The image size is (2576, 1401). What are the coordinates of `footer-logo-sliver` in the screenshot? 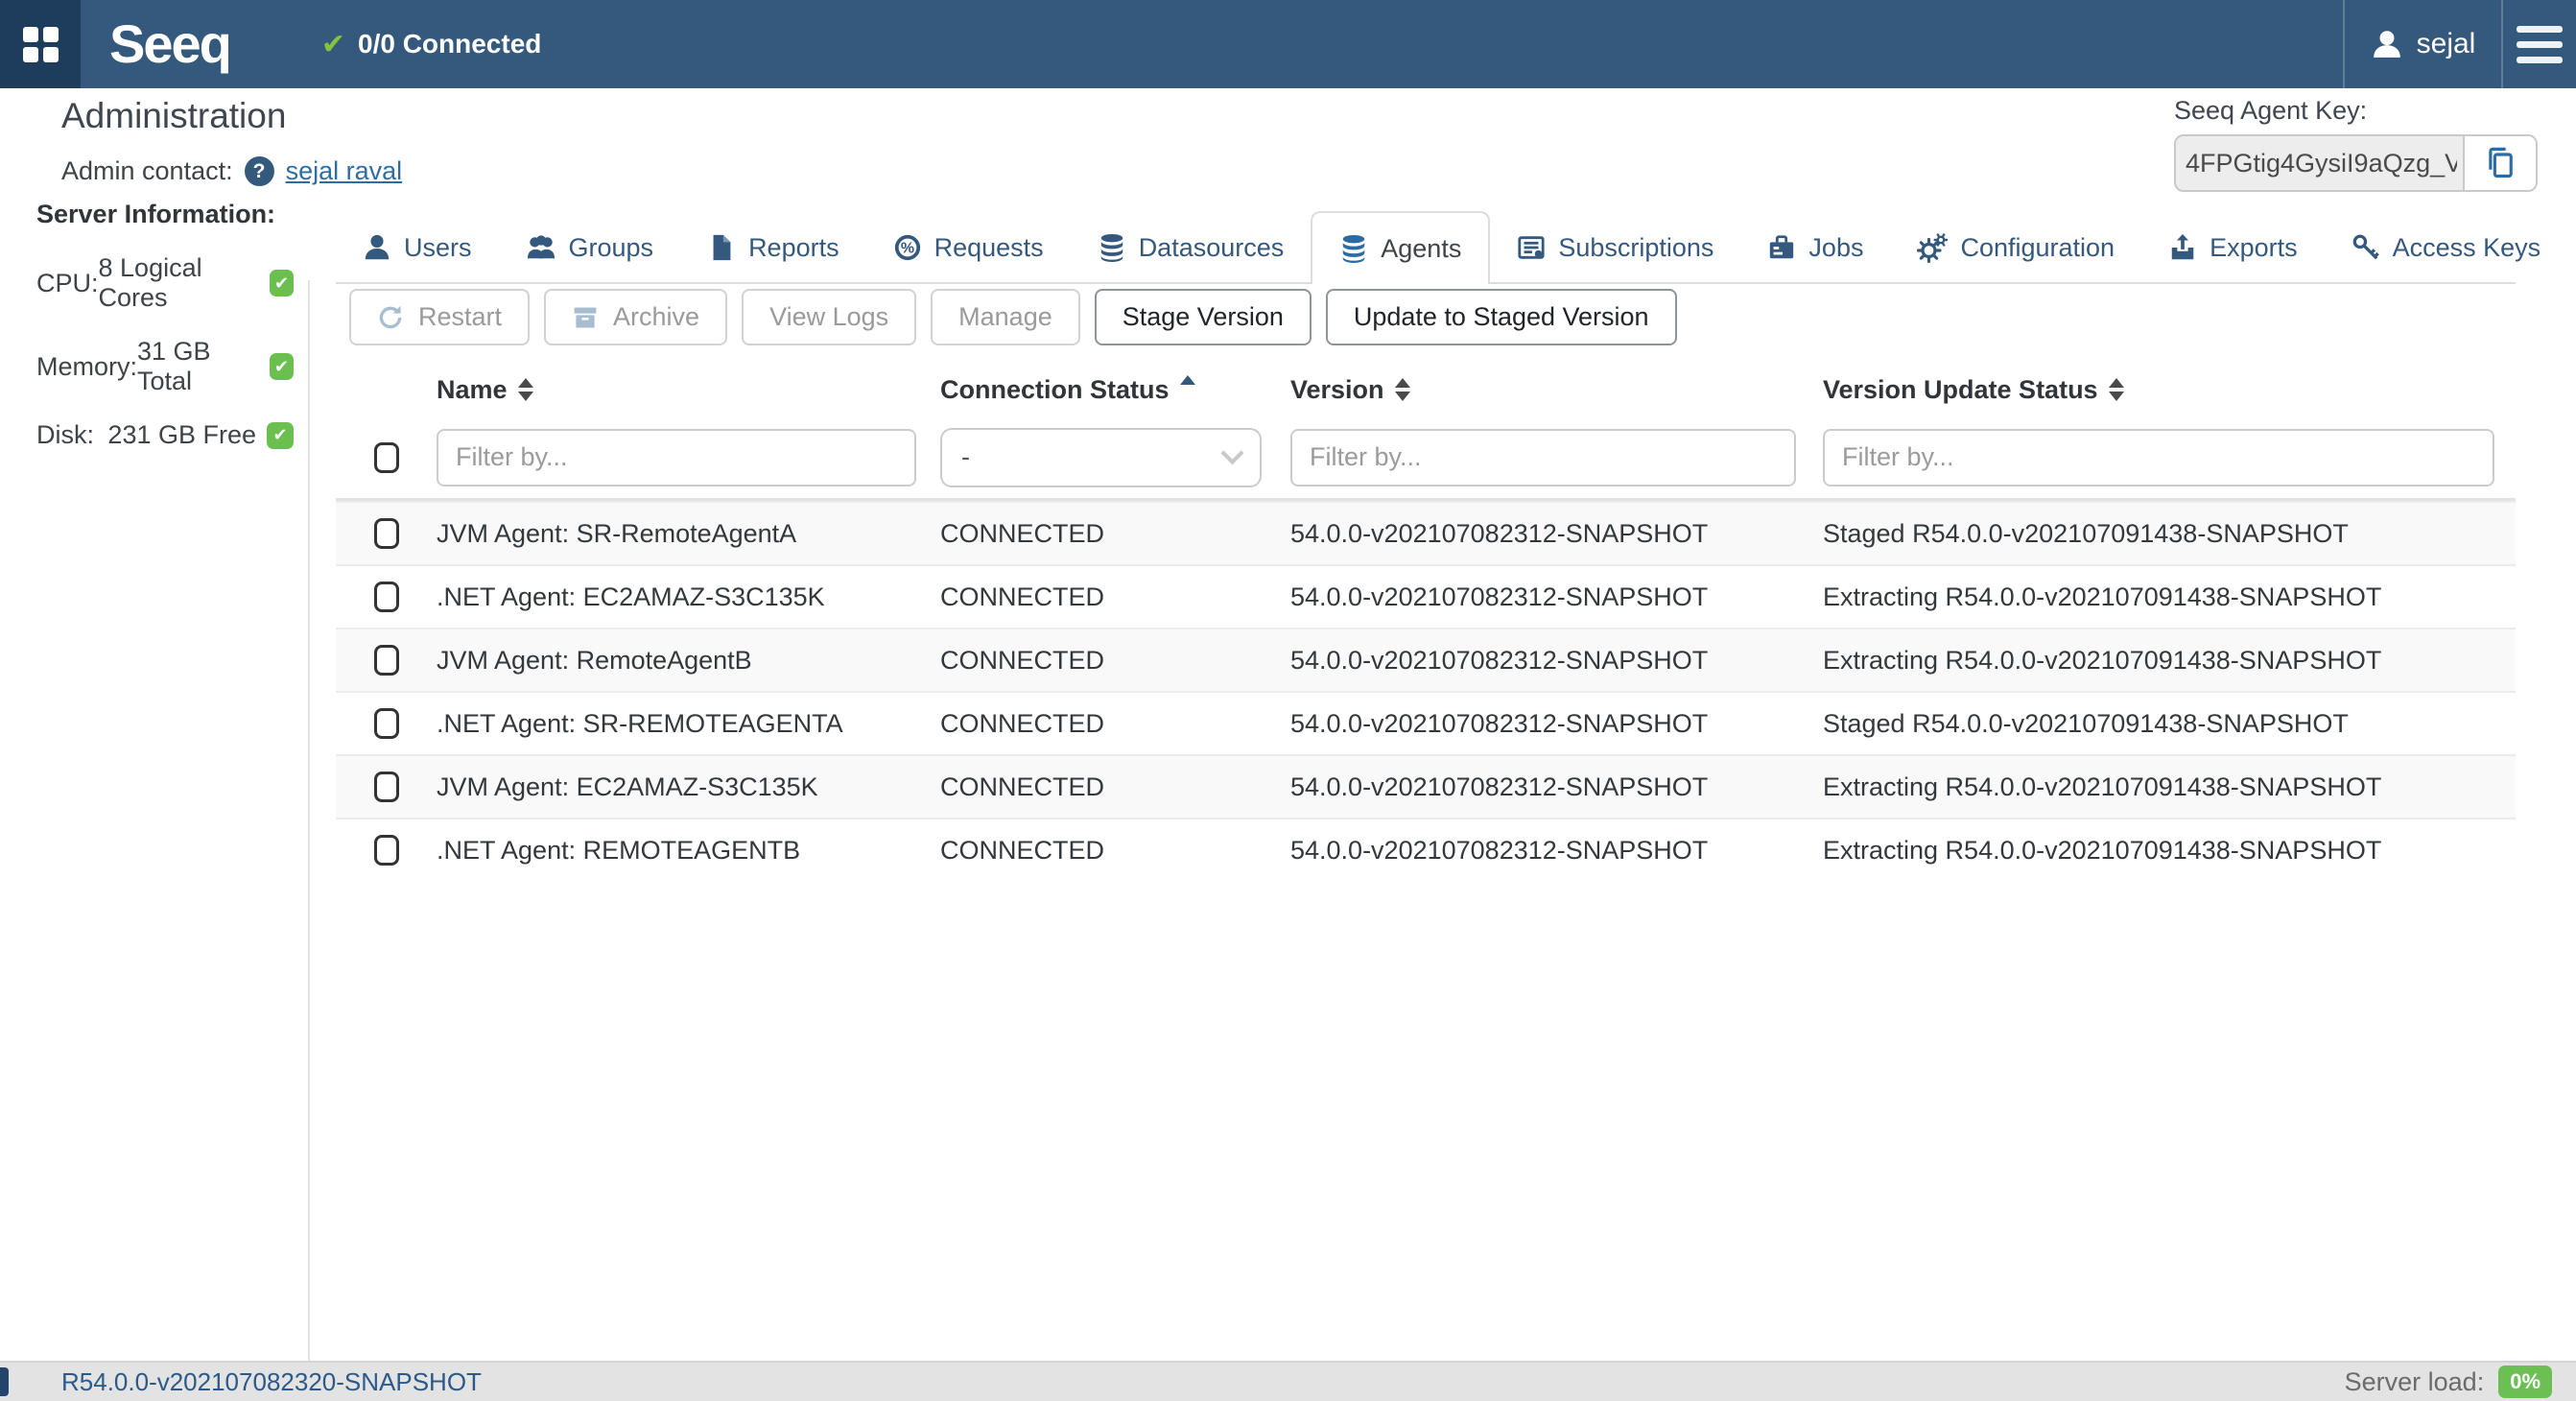 It's located at (4, 1381).